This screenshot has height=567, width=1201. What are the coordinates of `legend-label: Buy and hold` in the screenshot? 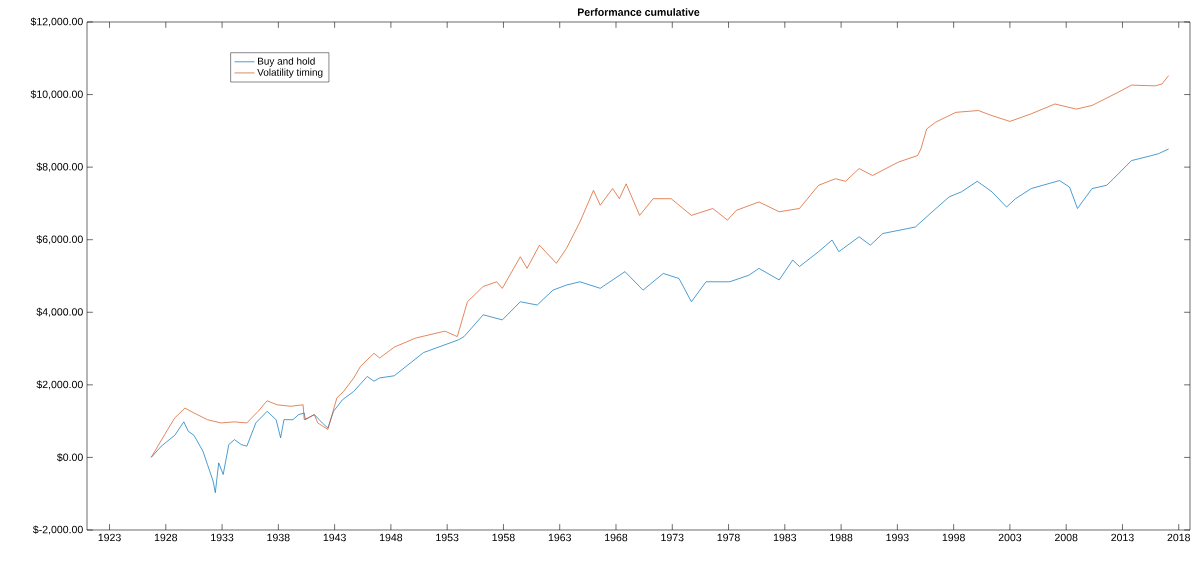 It's located at (286, 62).